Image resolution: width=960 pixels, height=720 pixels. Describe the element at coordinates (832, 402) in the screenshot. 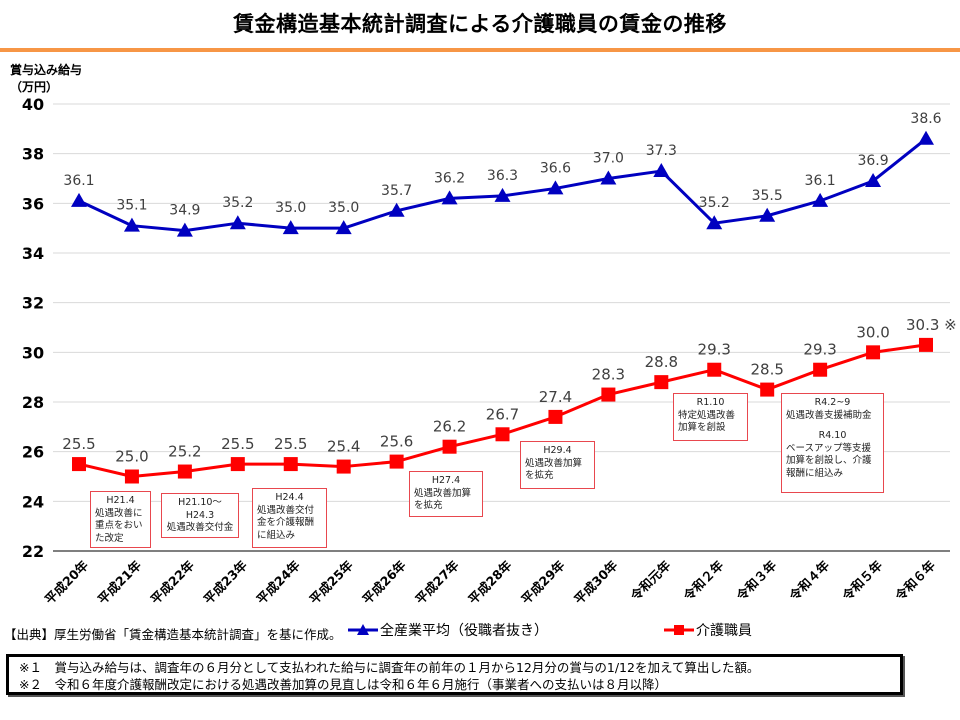

I see `annotation-line: R4.2~9` at that location.